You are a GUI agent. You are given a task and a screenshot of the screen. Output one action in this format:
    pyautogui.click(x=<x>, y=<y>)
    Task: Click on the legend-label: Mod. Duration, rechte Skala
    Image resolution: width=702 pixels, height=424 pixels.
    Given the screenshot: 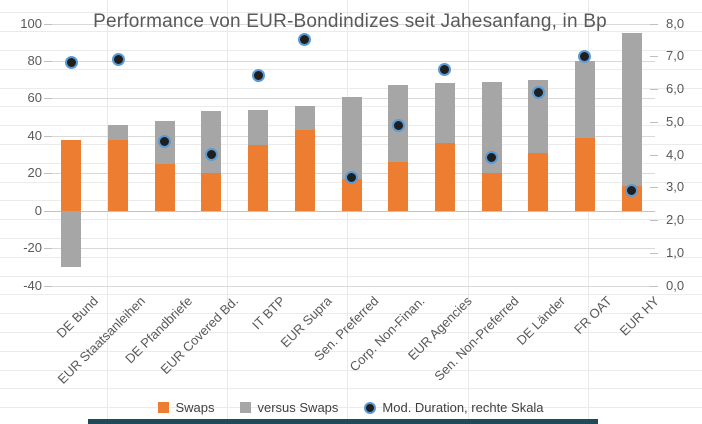 What is the action you would take?
    pyautogui.click(x=463, y=407)
    